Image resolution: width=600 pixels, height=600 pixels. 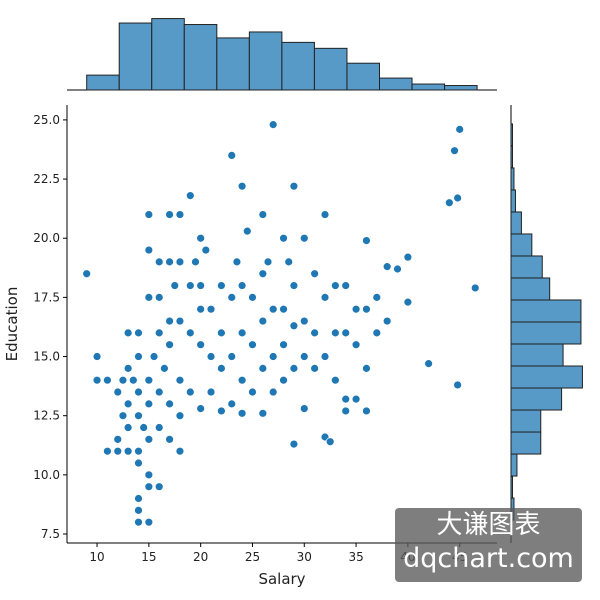 What do you see at coordinates (355, 557) in the screenshot?
I see `x-tick-label: 35` at bounding box center [355, 557].